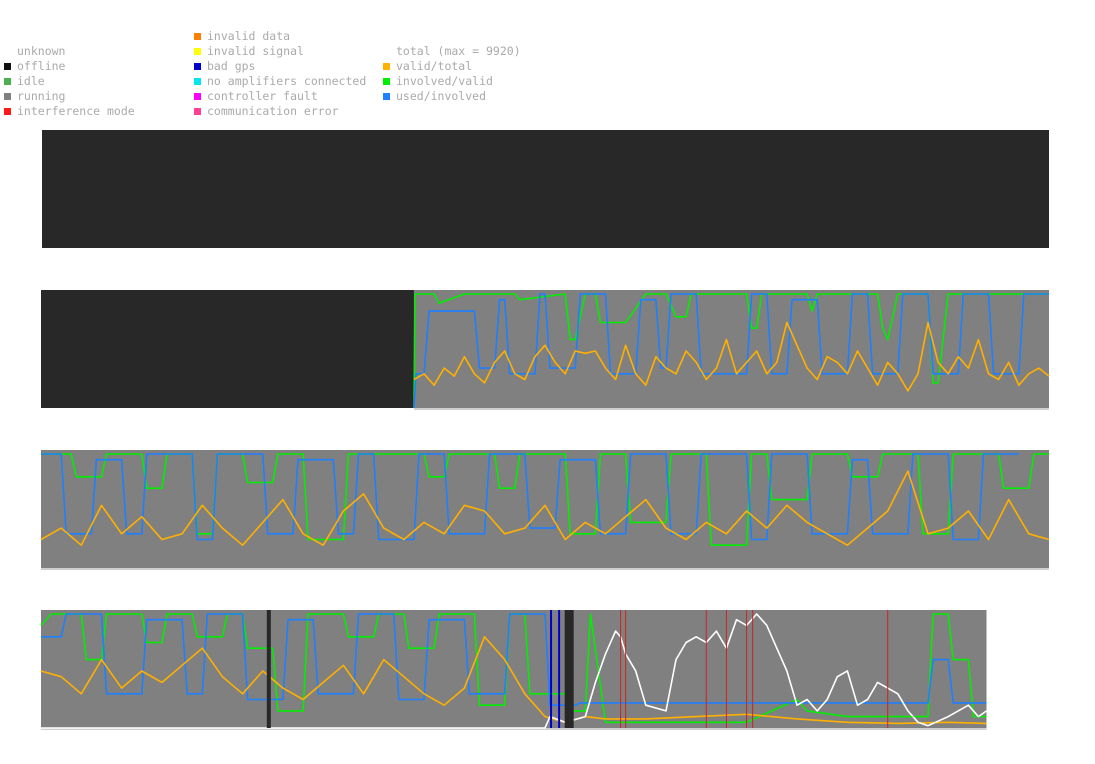 The height and width of the screenshot is (764, 1095). What do you see at coordinates (7, 66) in the screenshot?
I see `offline-swatch` at bounding box center [7, 66].